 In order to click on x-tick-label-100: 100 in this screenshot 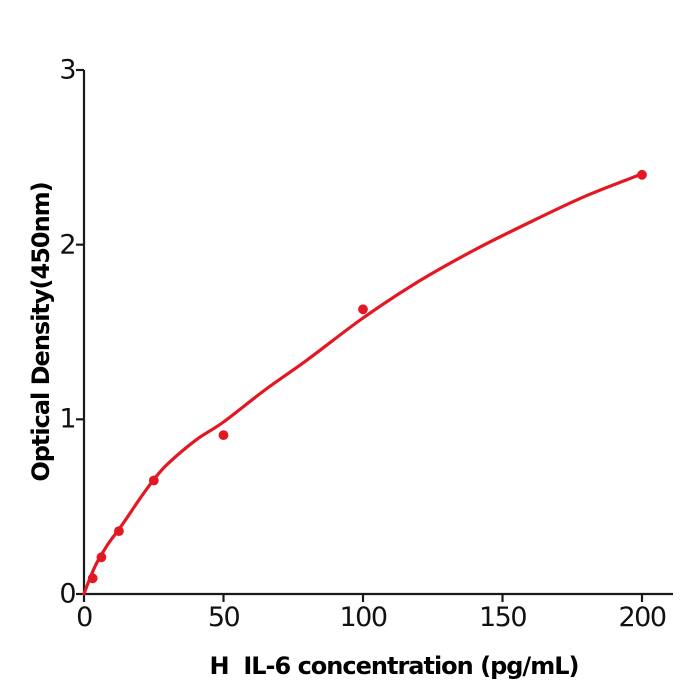, I will do `click(363, 617)`.